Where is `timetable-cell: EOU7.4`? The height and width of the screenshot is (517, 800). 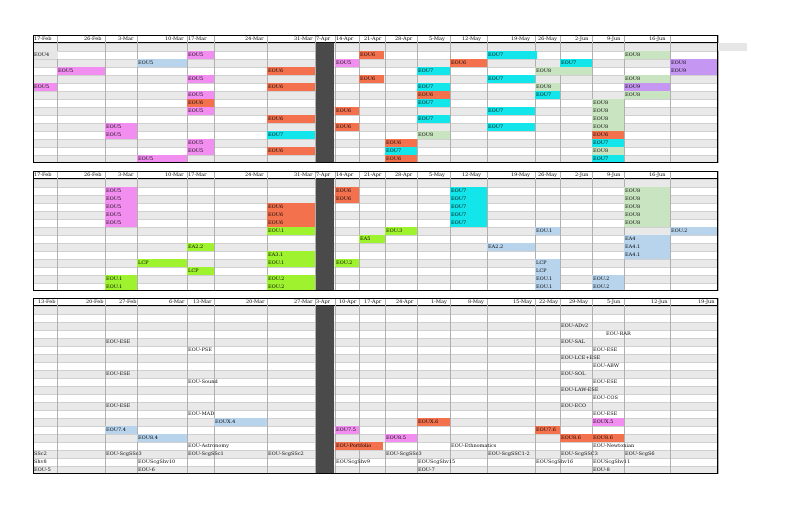 timetable-cell: EOU7.4 is located at coordinates (121, 430).